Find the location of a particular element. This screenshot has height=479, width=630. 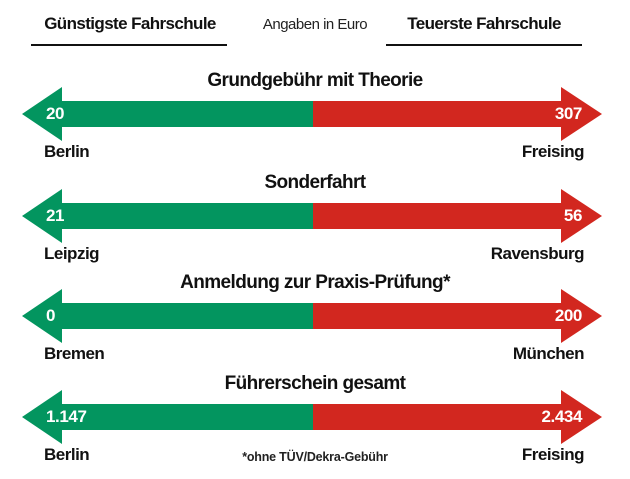

unit-label: Angaben in Euro is located at coordinates (315, 24).